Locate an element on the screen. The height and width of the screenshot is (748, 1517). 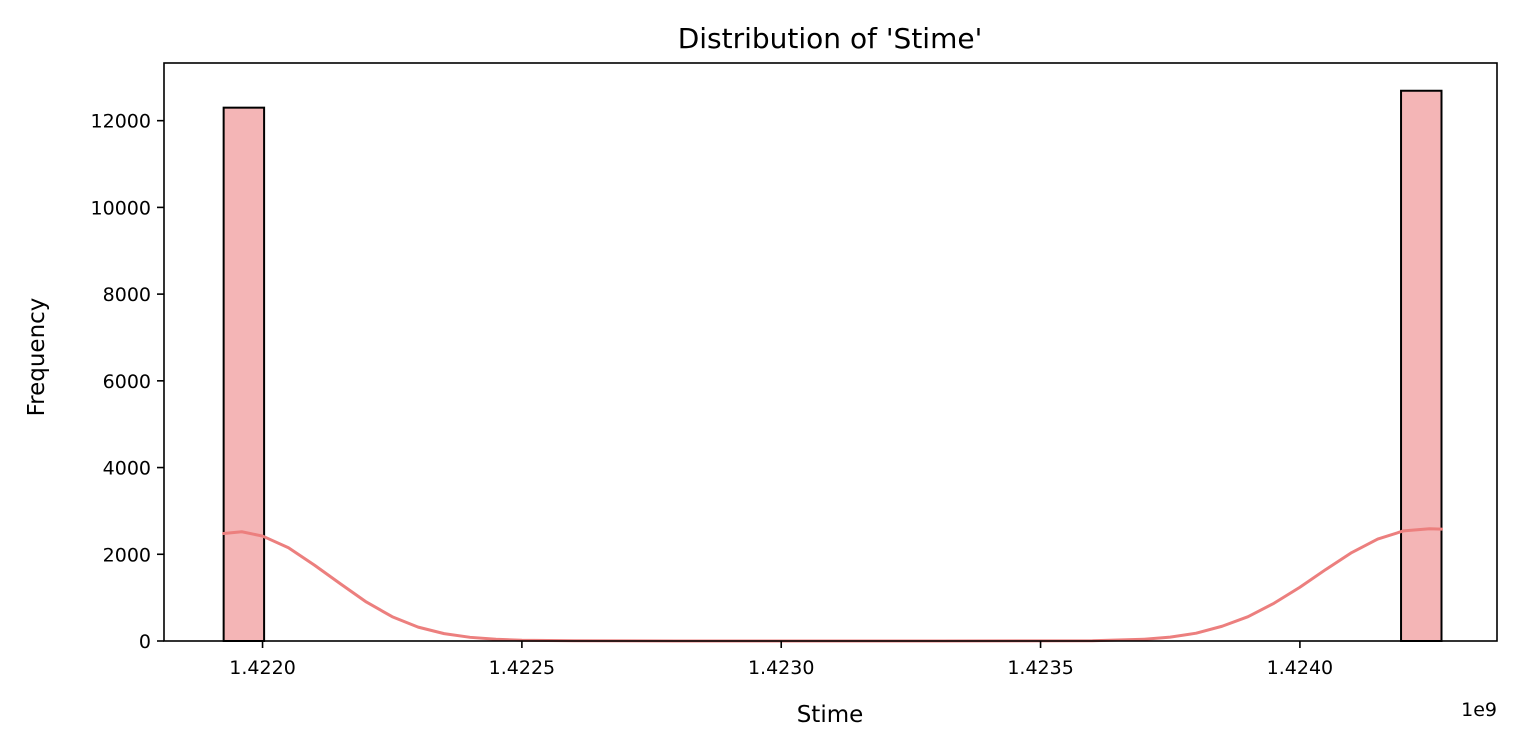
x-tick-label-0: 1.4220 is located at coordinates (262, 668).